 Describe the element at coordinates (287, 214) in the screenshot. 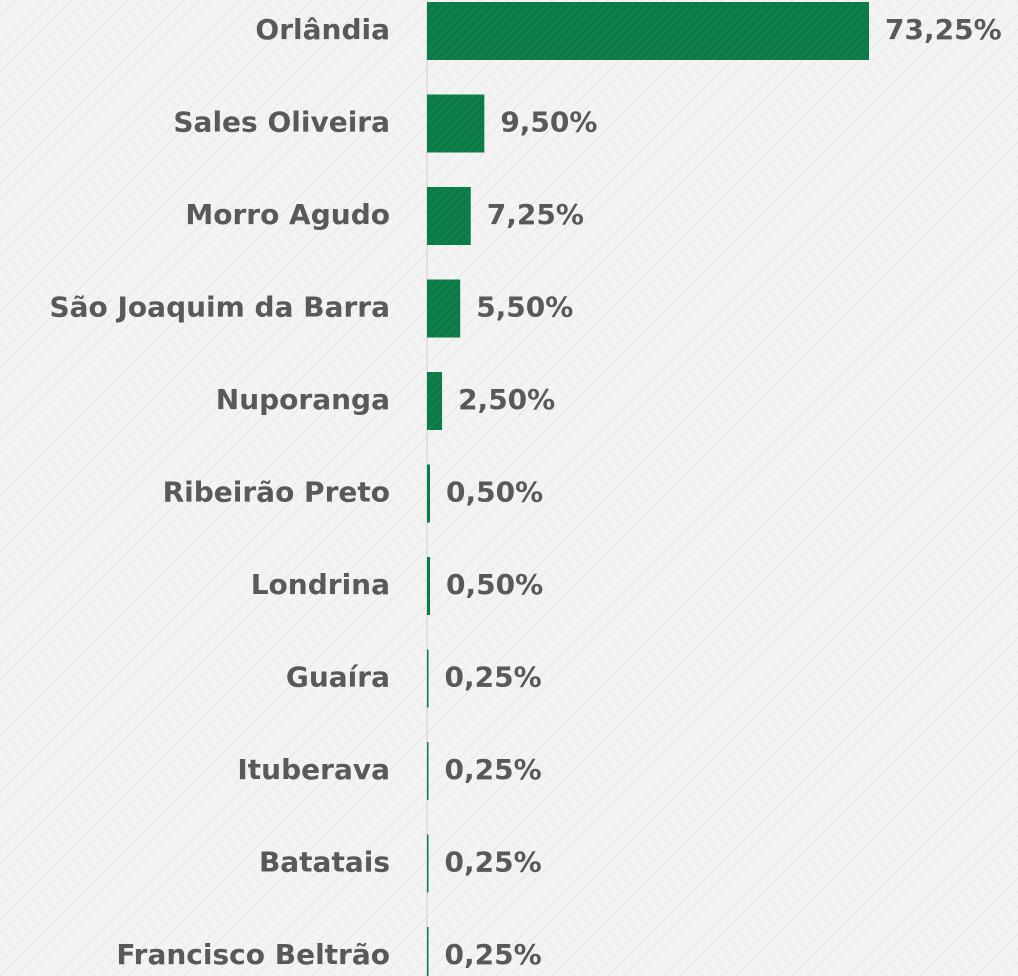

I see `category-label: Morro Agudo` at that location.